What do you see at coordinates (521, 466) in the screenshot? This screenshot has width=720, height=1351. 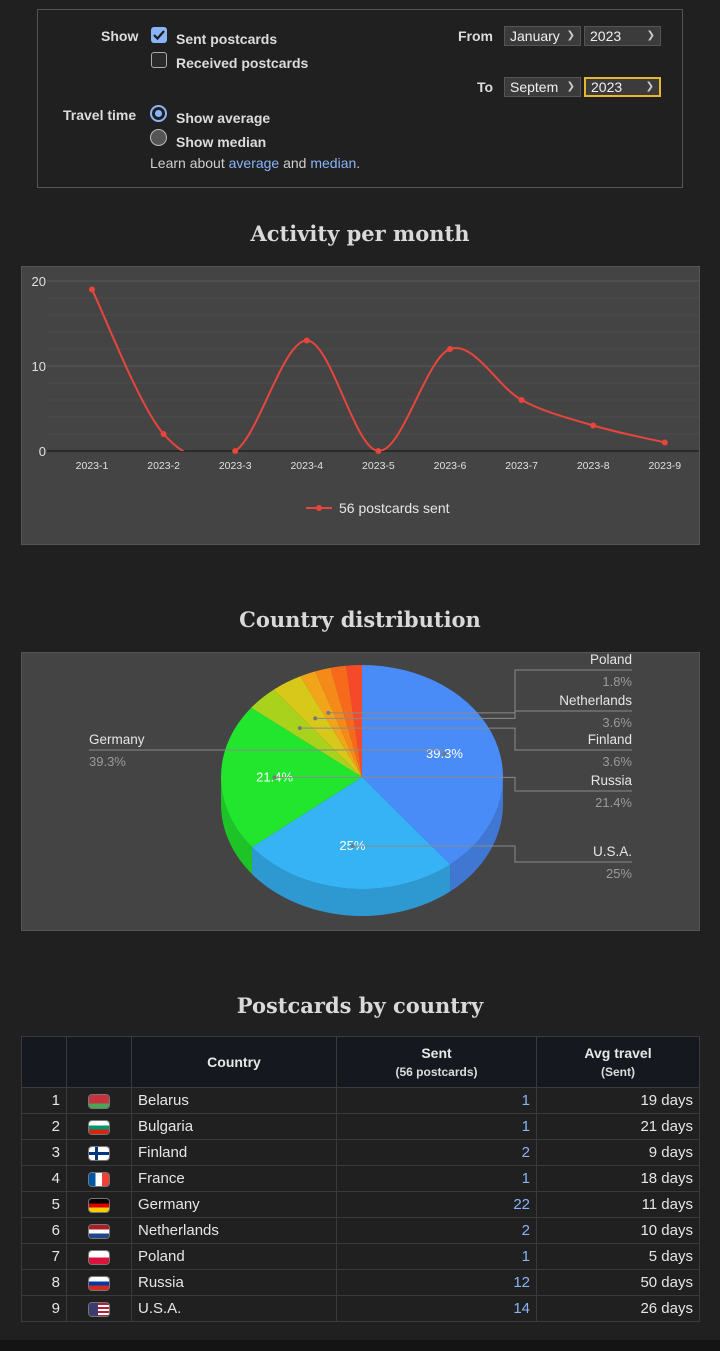 I see `x-tick-label: 2023-7` at bounding box center [521, 466].